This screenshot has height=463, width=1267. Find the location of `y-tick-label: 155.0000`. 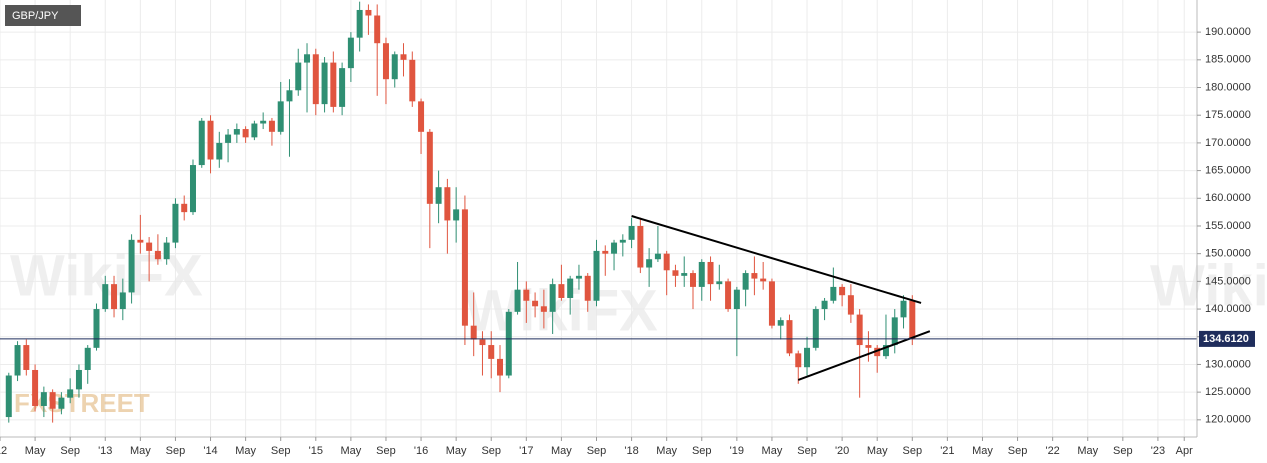

y-tick-label: 155.0000 is located at coordinates (1228, 226).